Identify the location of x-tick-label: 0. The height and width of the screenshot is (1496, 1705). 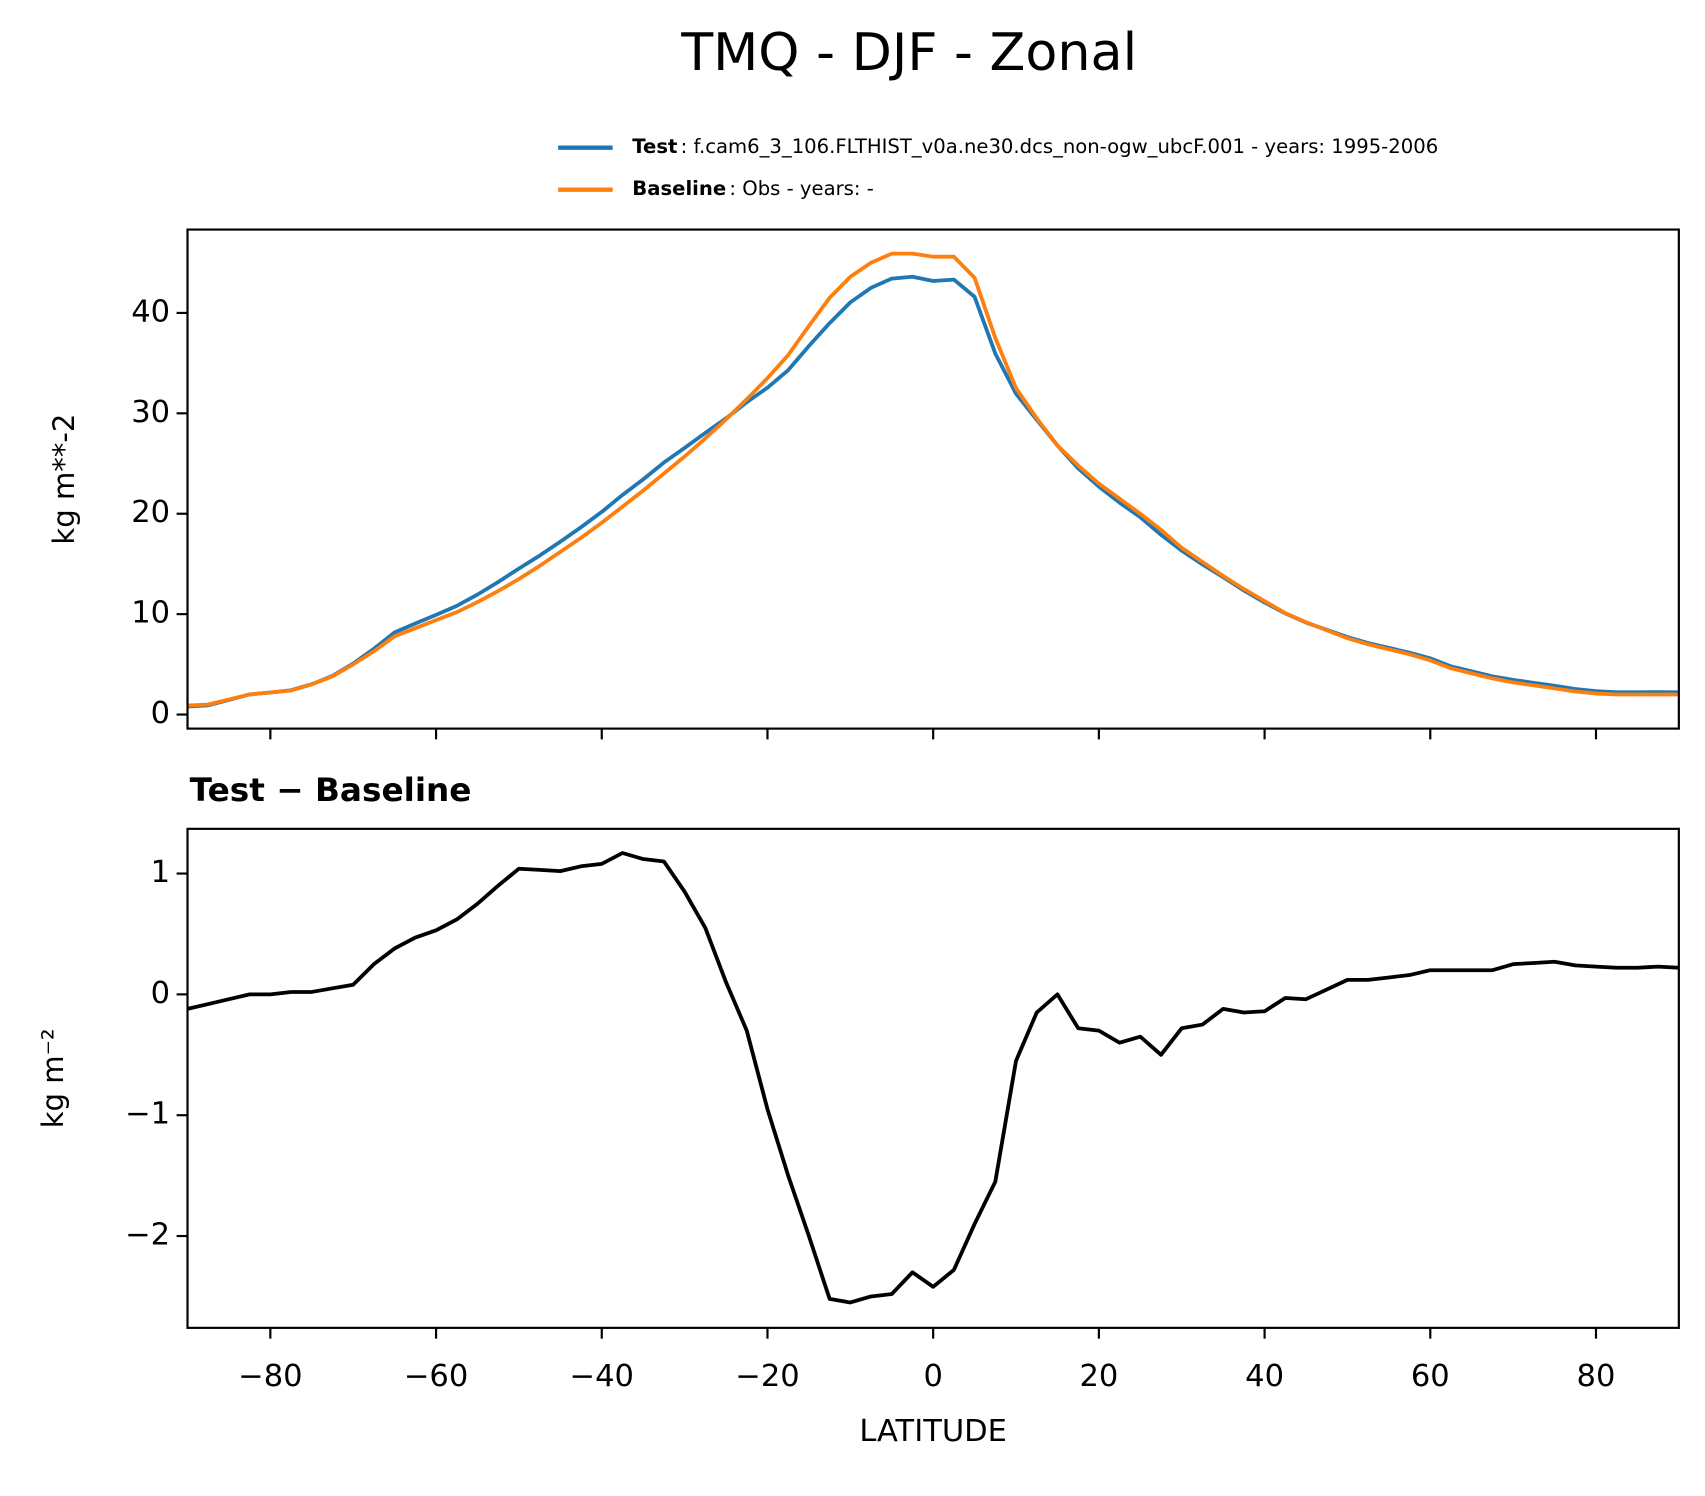
(932, 1376).